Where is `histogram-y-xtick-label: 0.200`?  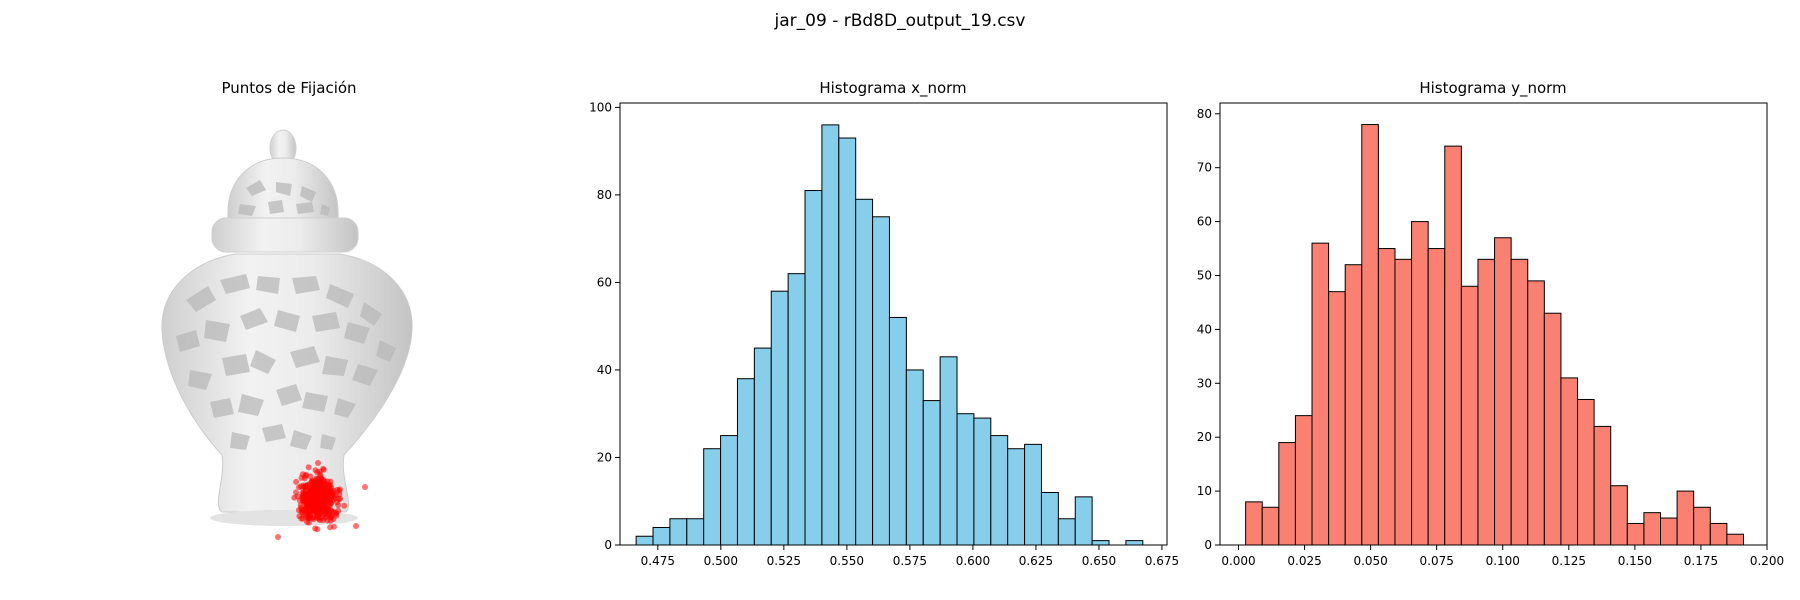
histogram-y-xtick-label: 0.200 is located at coordinates (1767, 561).